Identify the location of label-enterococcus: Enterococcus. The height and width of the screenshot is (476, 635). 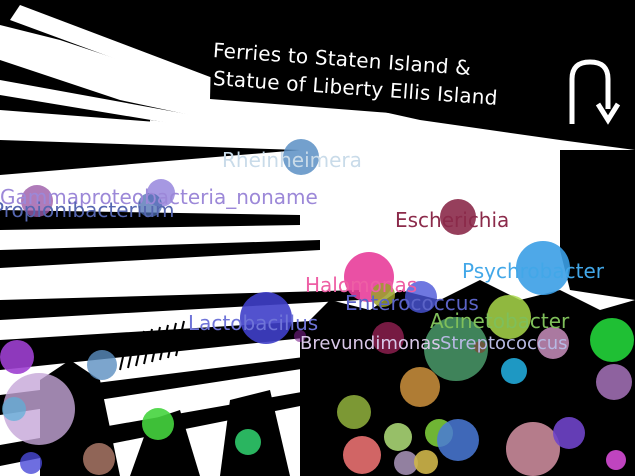
(412, 303).